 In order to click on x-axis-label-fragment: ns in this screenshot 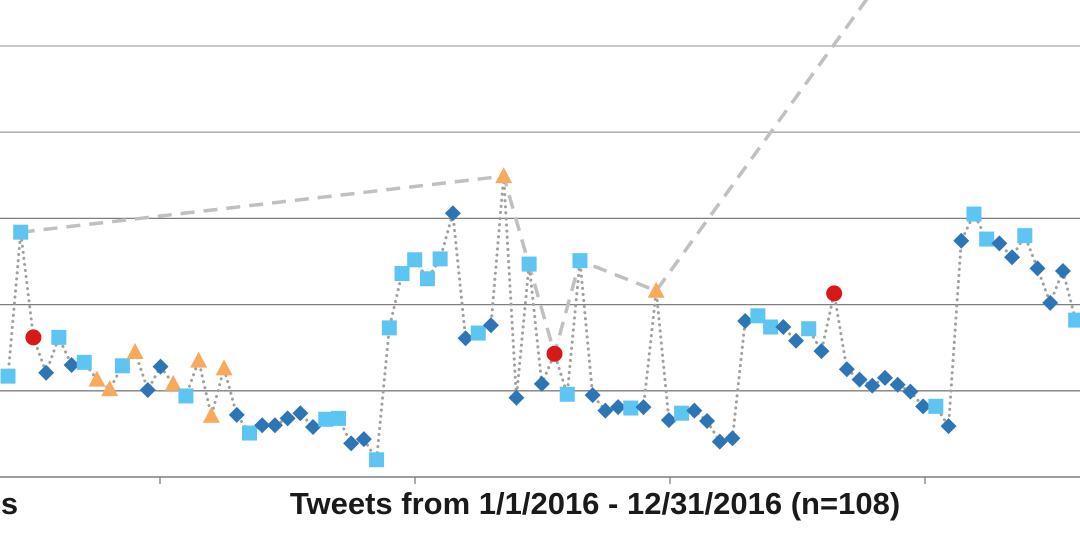, I will do `click(9, 503)`.